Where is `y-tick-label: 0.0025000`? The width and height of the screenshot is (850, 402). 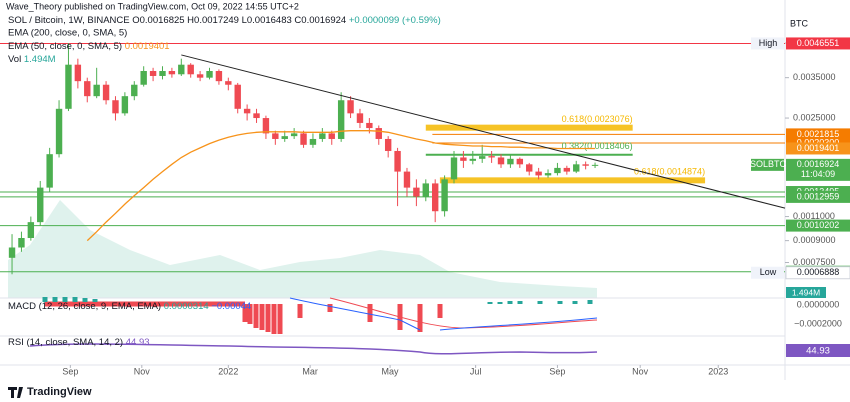 y-tick-label: 0.0025000 is located at coordinates (814, 117).